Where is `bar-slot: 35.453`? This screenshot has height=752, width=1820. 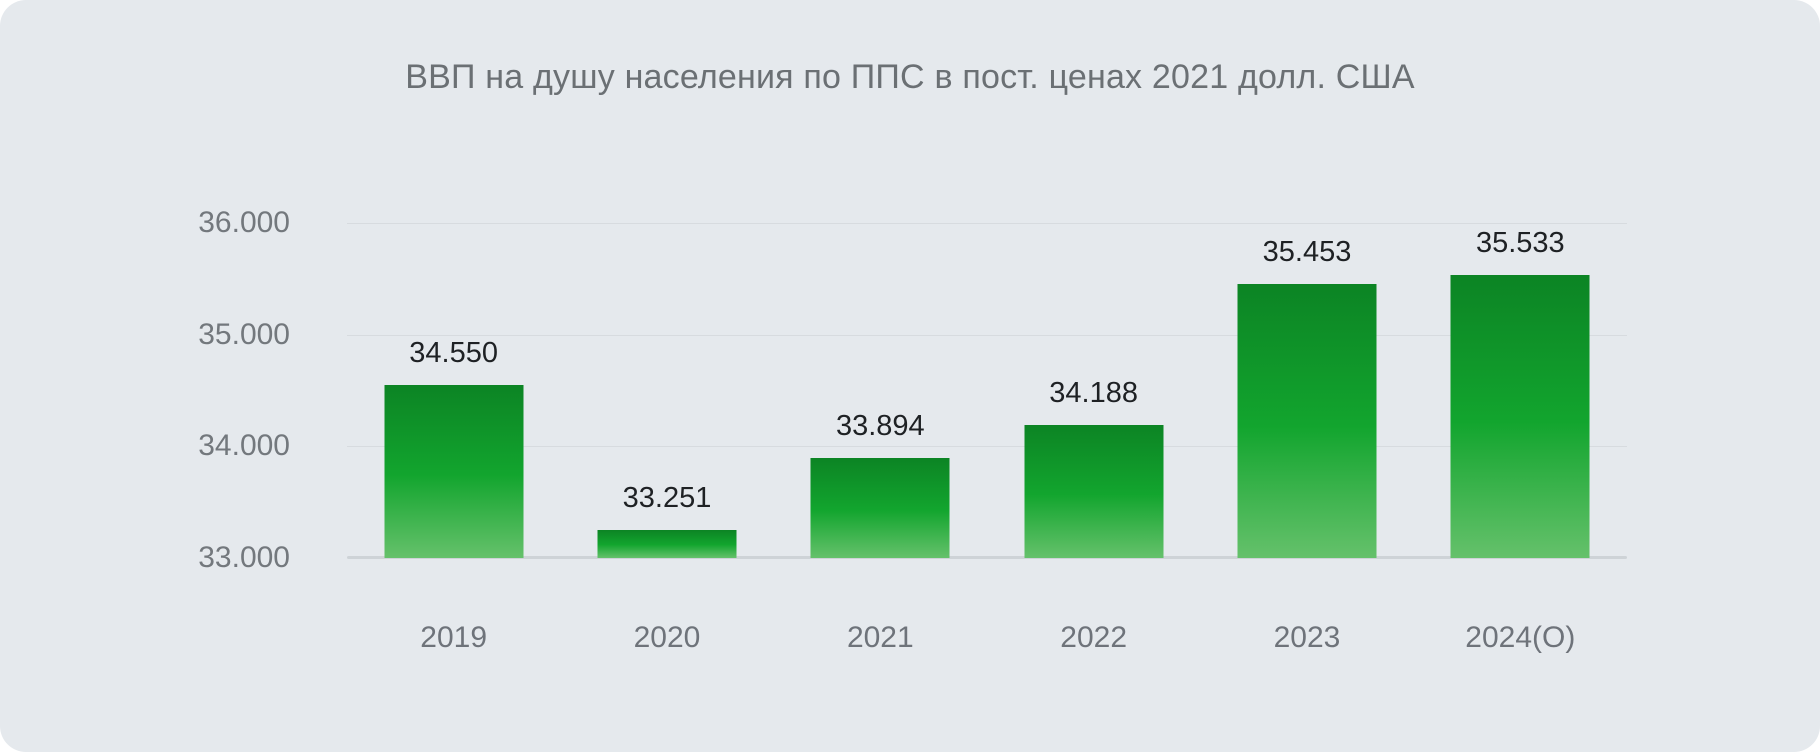 bar-slot: 35.453 is located at coordinates (1306, 390).